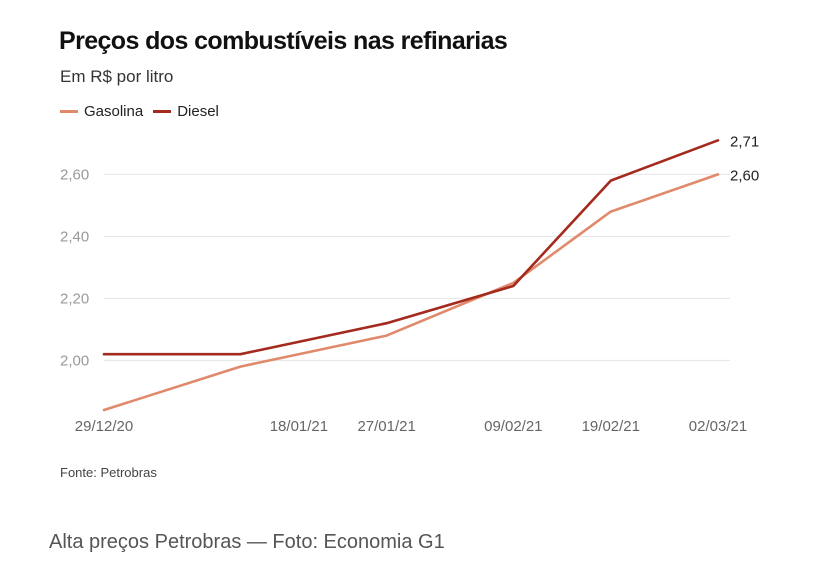  What do you see at coordinates (744, 175) in the screenshot?
I see `end-value-label-gasolina: 2,60` at bounding box center [744, 175].